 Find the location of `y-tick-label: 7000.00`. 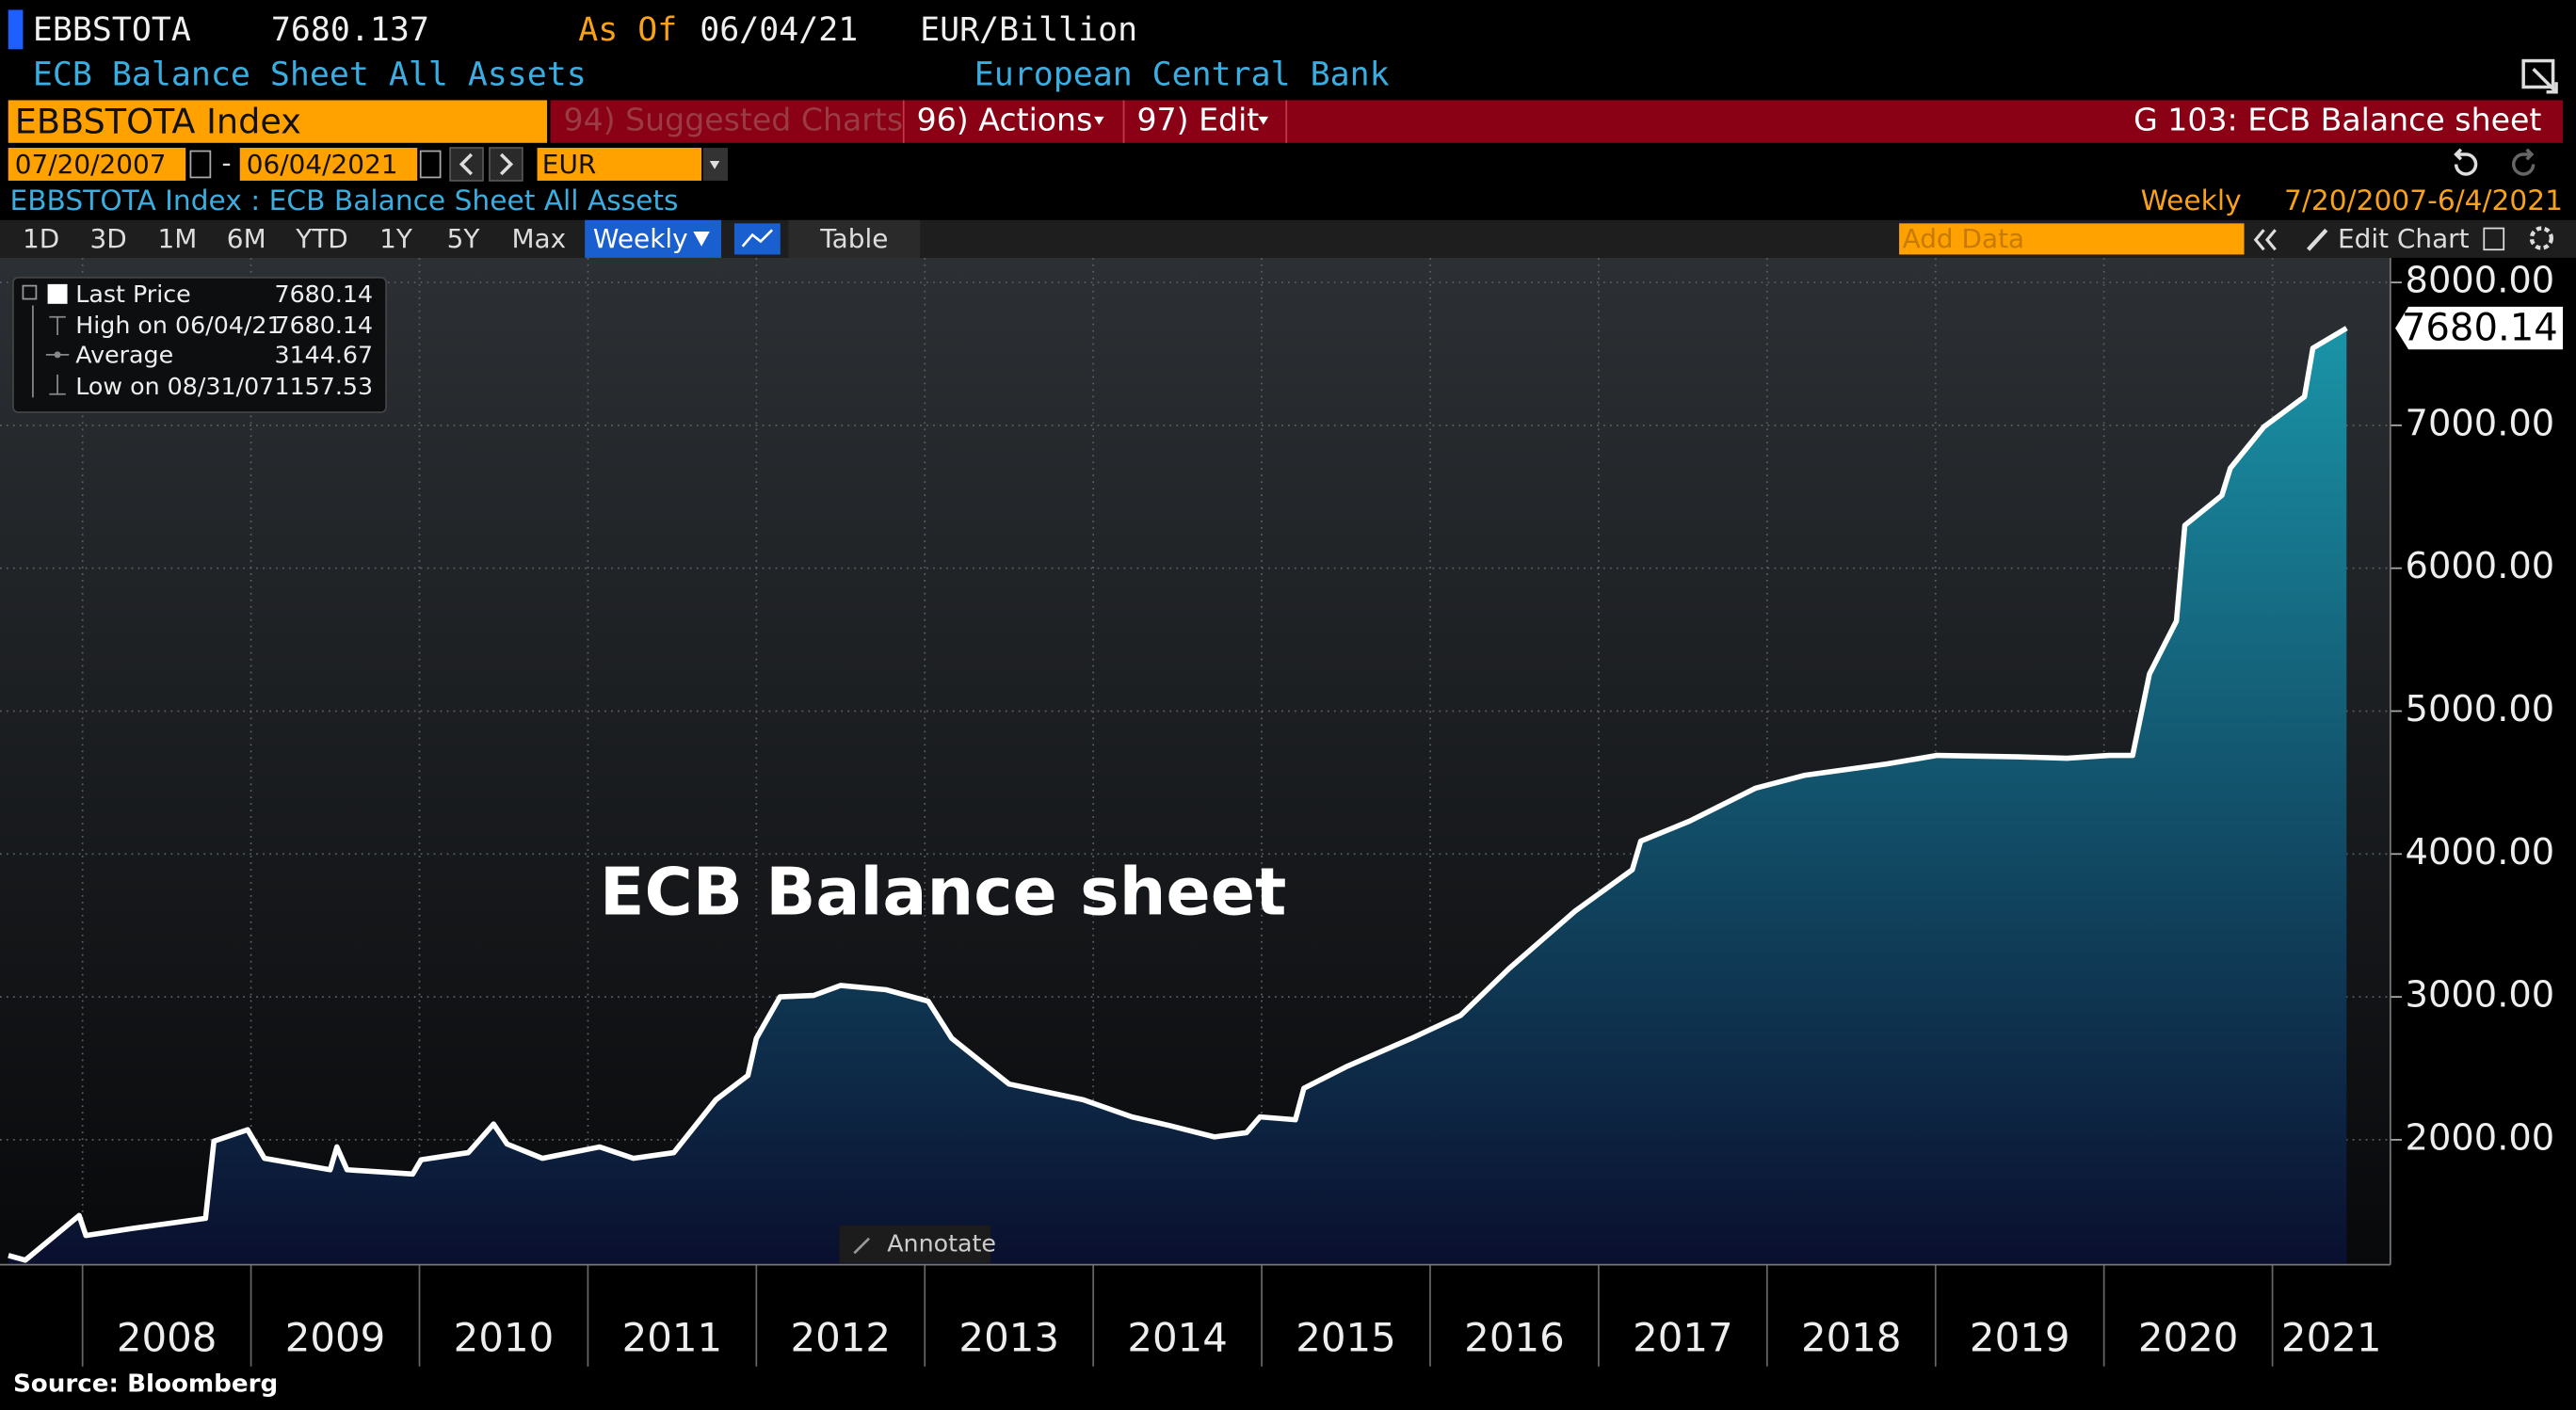

y-tick-label: 7000.00 is located at coordinates (2480, 423).